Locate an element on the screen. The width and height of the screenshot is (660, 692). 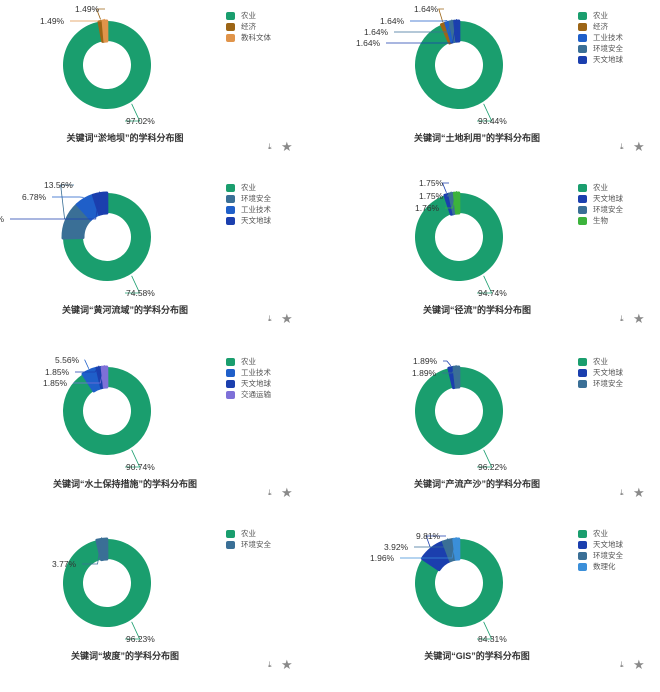
legend-label: 交通运输 is located at coordinates (256, 394).